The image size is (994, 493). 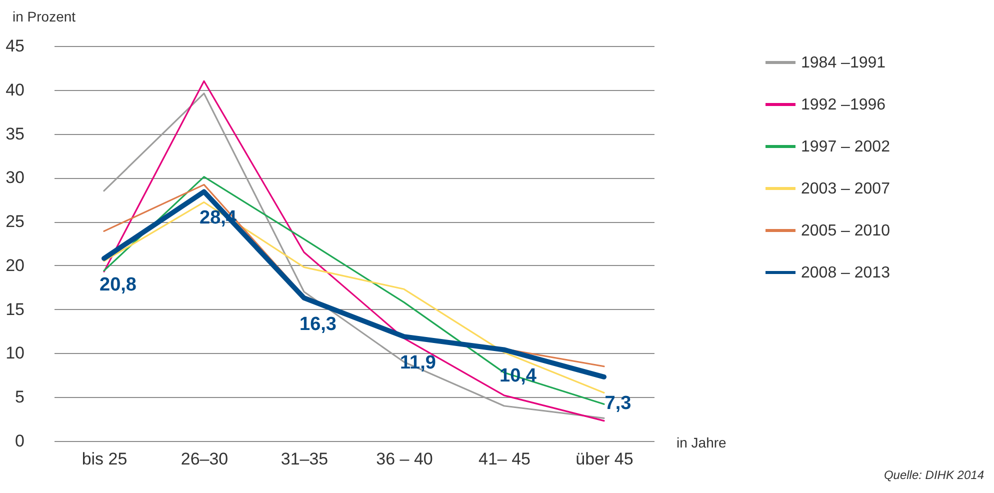 I want to click on x-tick-label: über 45, so click(x=605, y=459).